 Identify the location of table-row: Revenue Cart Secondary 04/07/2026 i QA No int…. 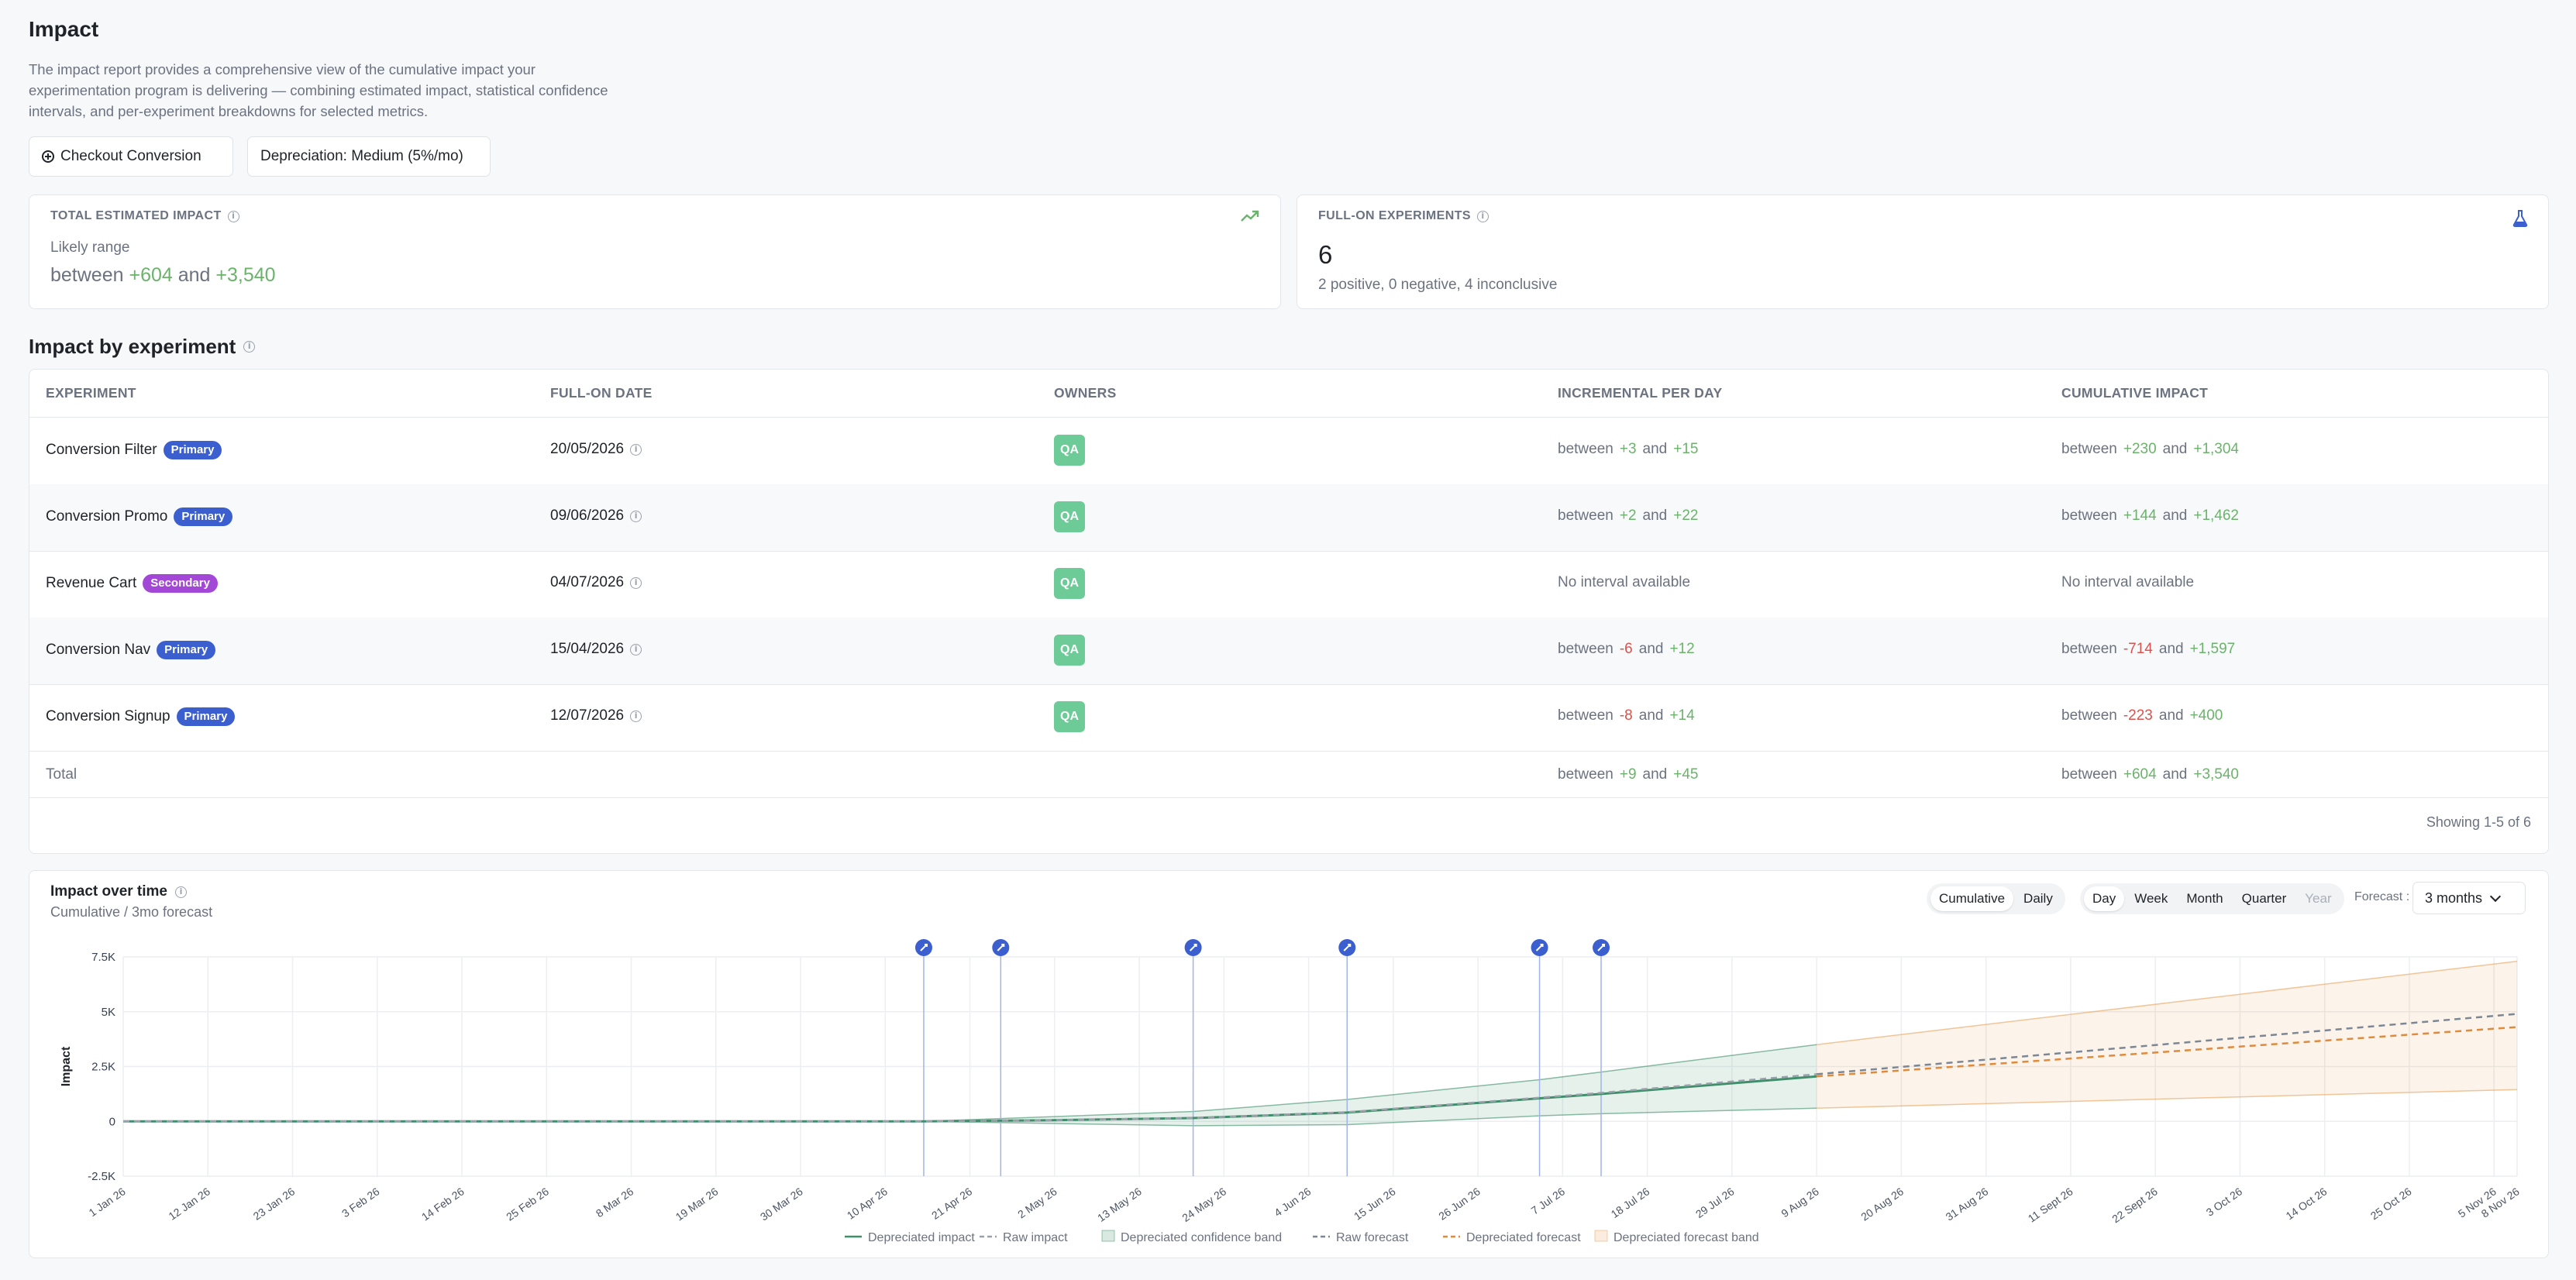
(1288, 584).